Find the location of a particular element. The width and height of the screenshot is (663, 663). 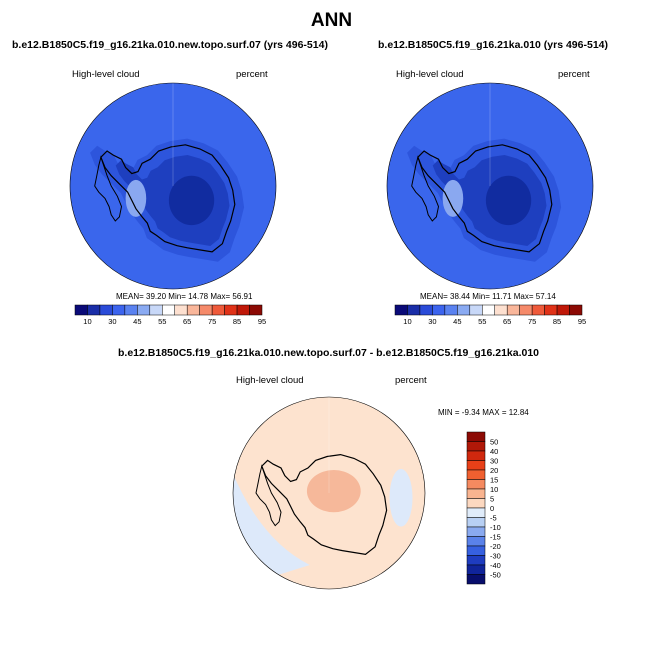

panel2-colorbar-tick-label: 65 is located at coordinates (507, 321).